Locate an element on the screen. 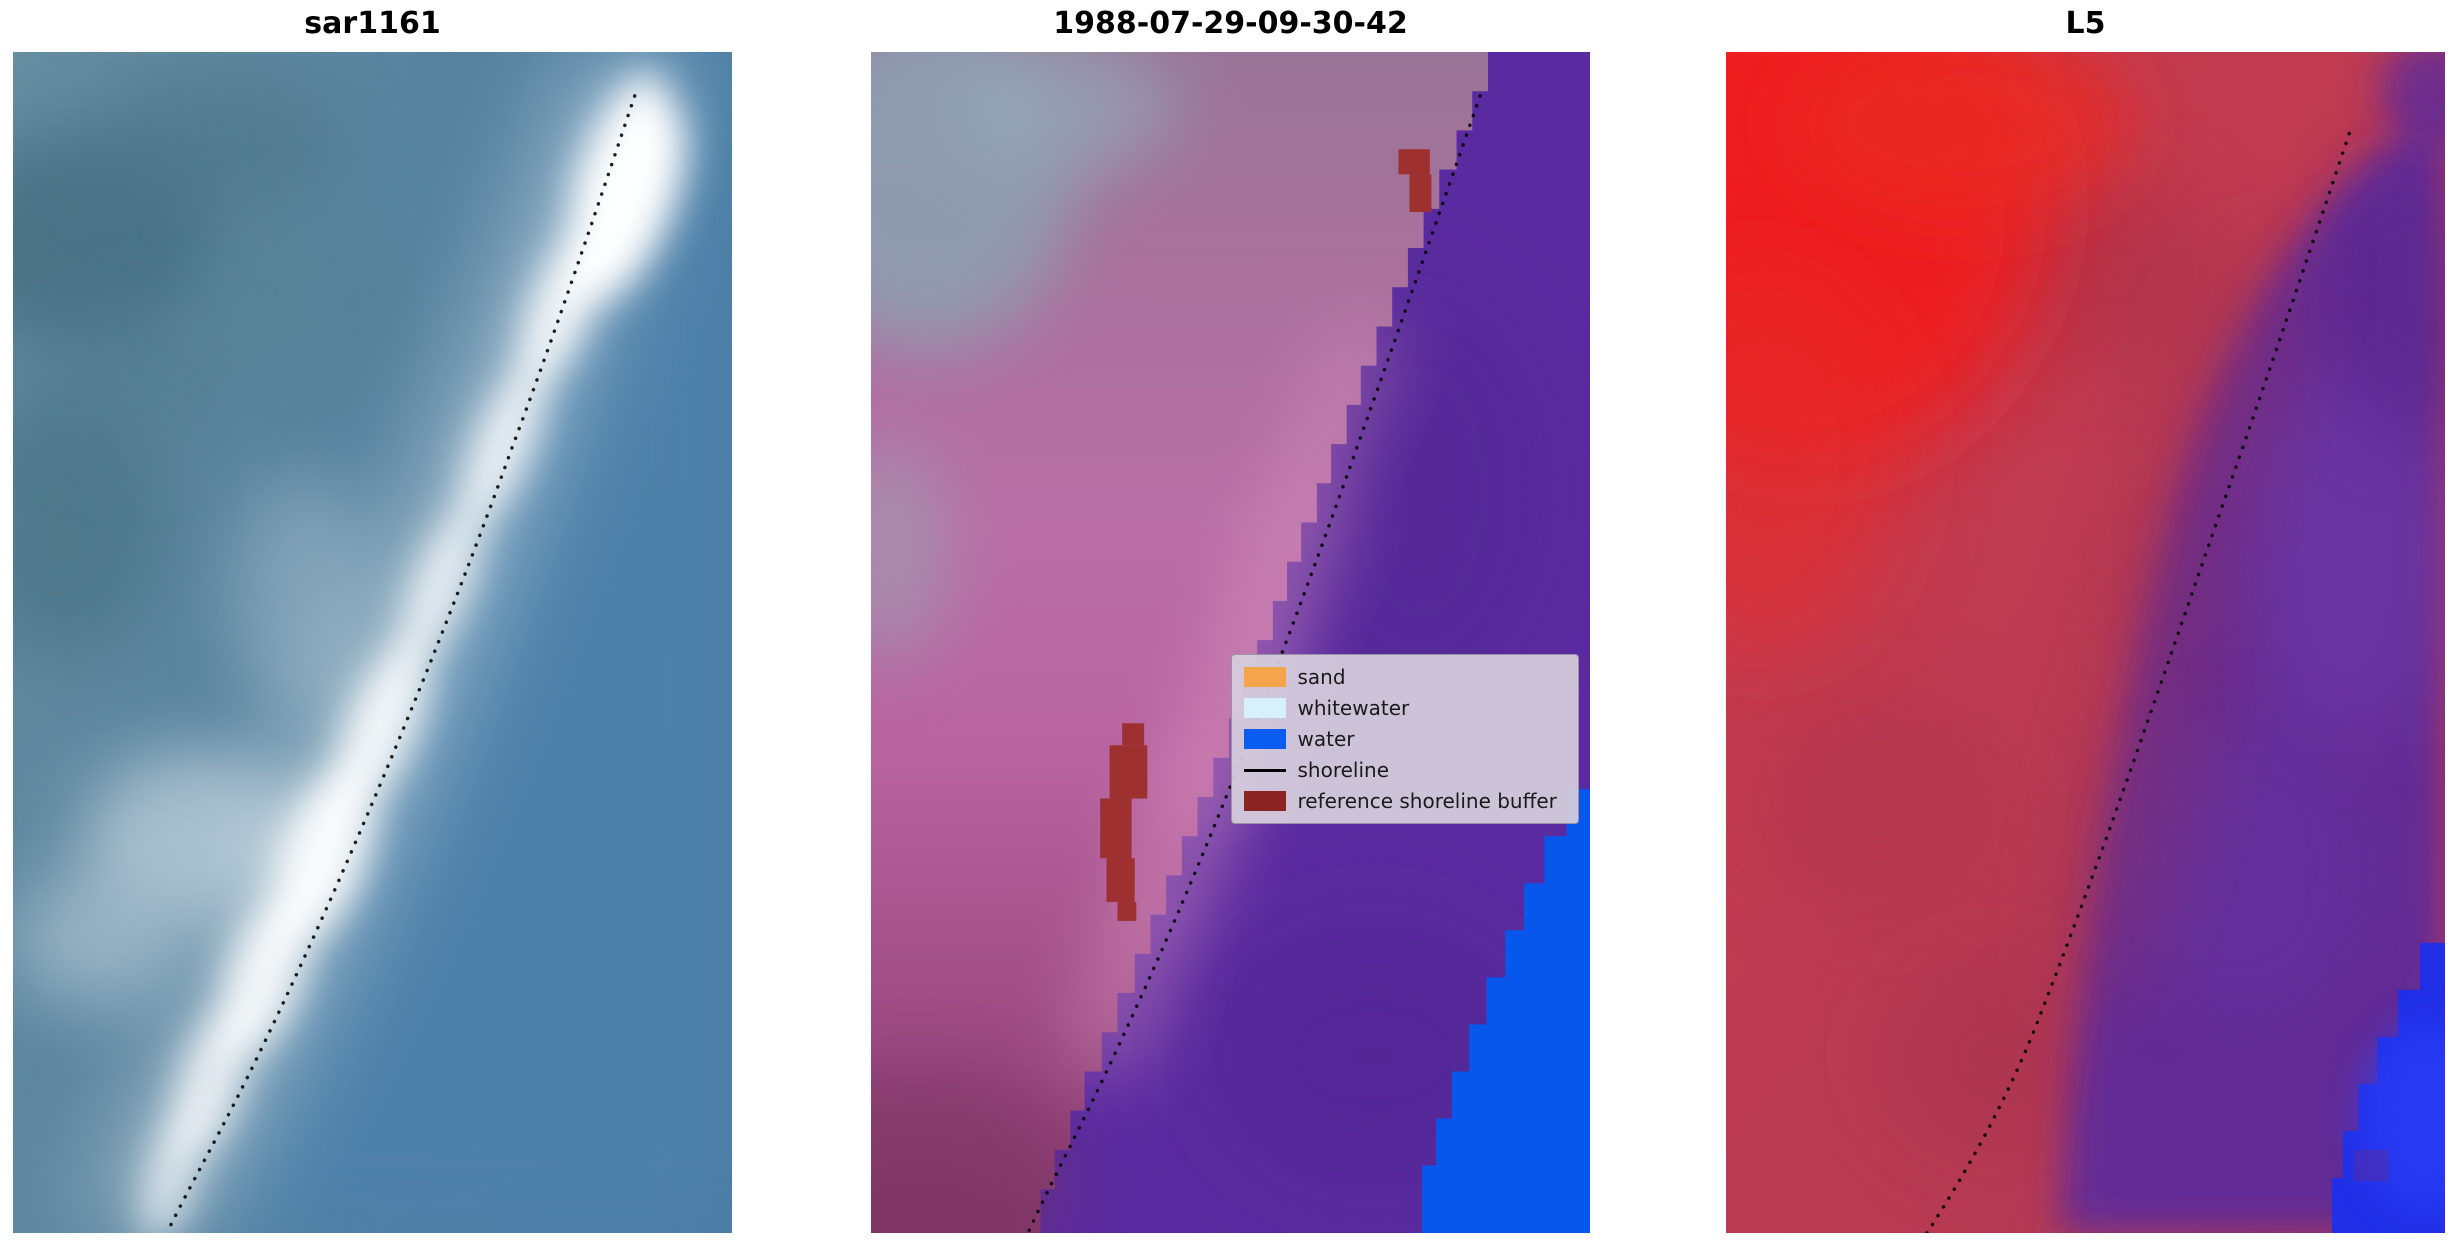 The image size is (2460, 1247). classified-red-patches is located at coordinates (1266, 535).